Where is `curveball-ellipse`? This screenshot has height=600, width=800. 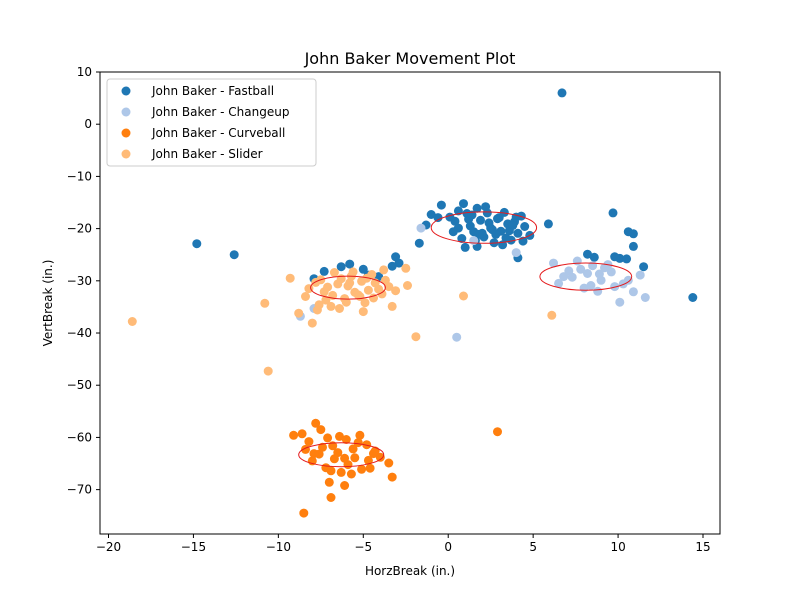 curveball-ellipse is located at coordinates (341, 455).